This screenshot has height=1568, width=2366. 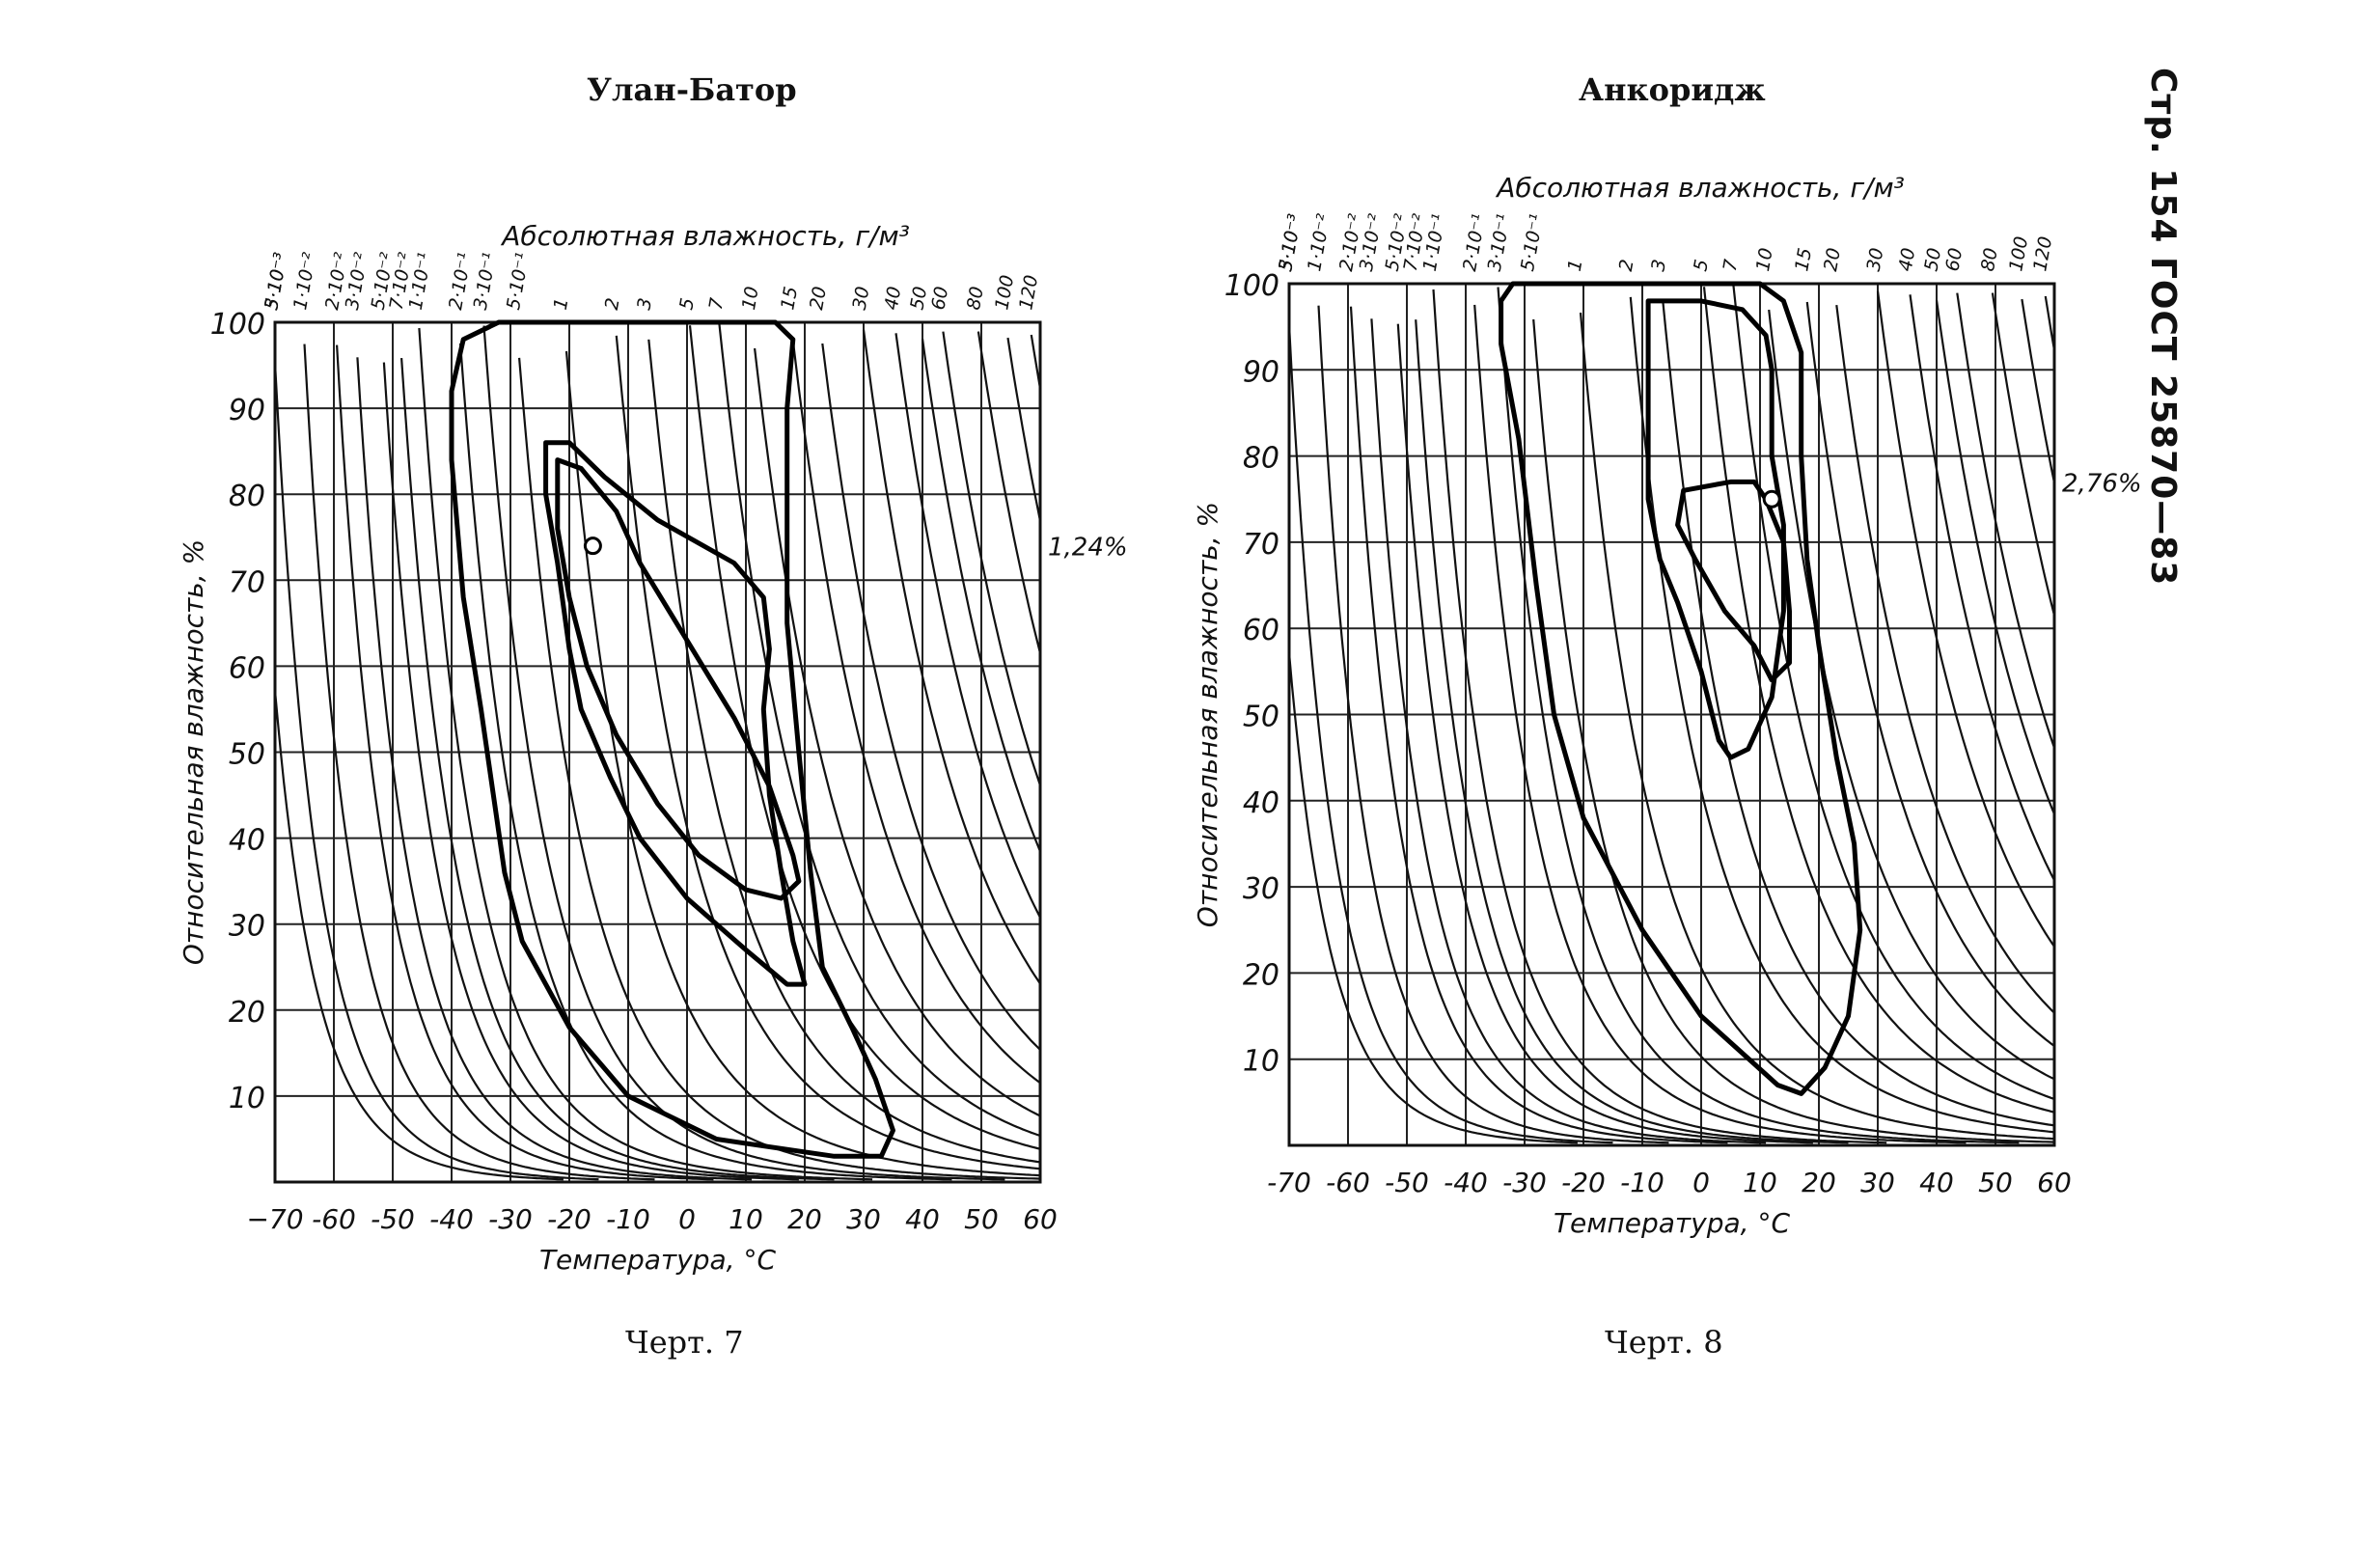 What do you see at coordinates (818, 298) in the screenshot?
I see `absolute-humidity-label: 20` at bounding box center [818, 298].